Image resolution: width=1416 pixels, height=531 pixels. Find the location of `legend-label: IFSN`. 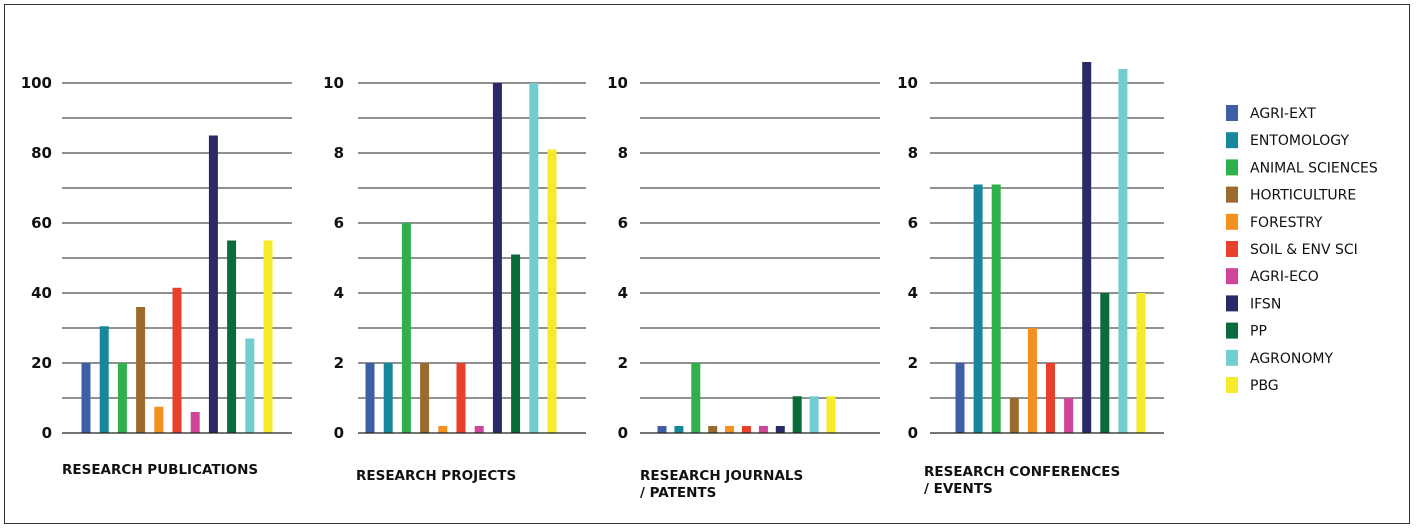

legend-label: IFSN is located at coordinates (1265, 304).